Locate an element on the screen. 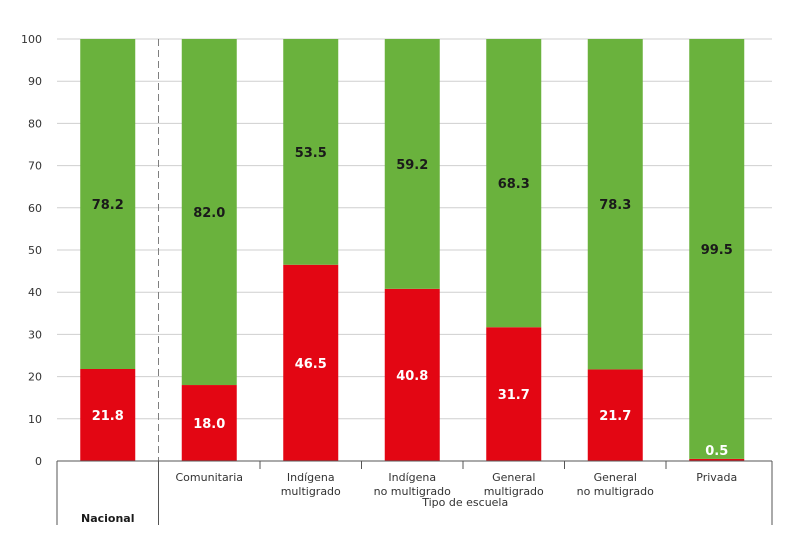 Image resolution: width=800 pixels, height=544 pixels. category-label: Privada is located at coordinates (716, 477).